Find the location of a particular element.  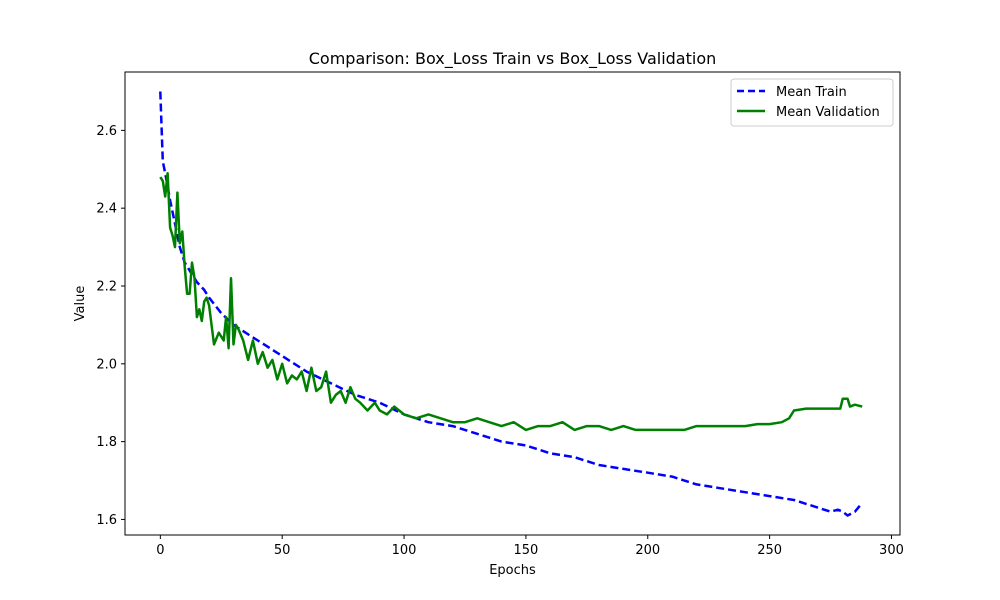

x-tick-label: 100 is located at coordinates (404, 550).